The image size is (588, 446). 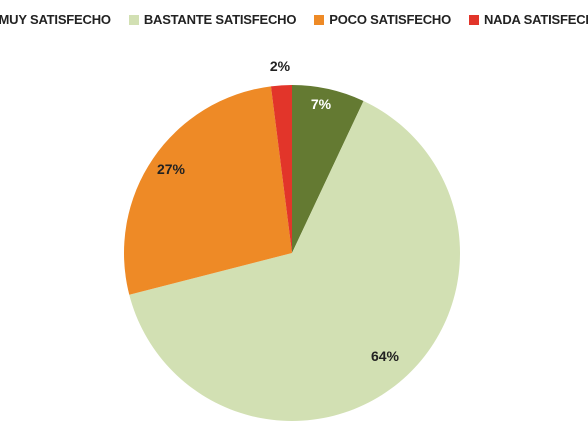 What do you see at coordinates (328, 169) in the screenshot?
I see `pie-slice-muy-satisfecho` at bounding box center [328, 169].